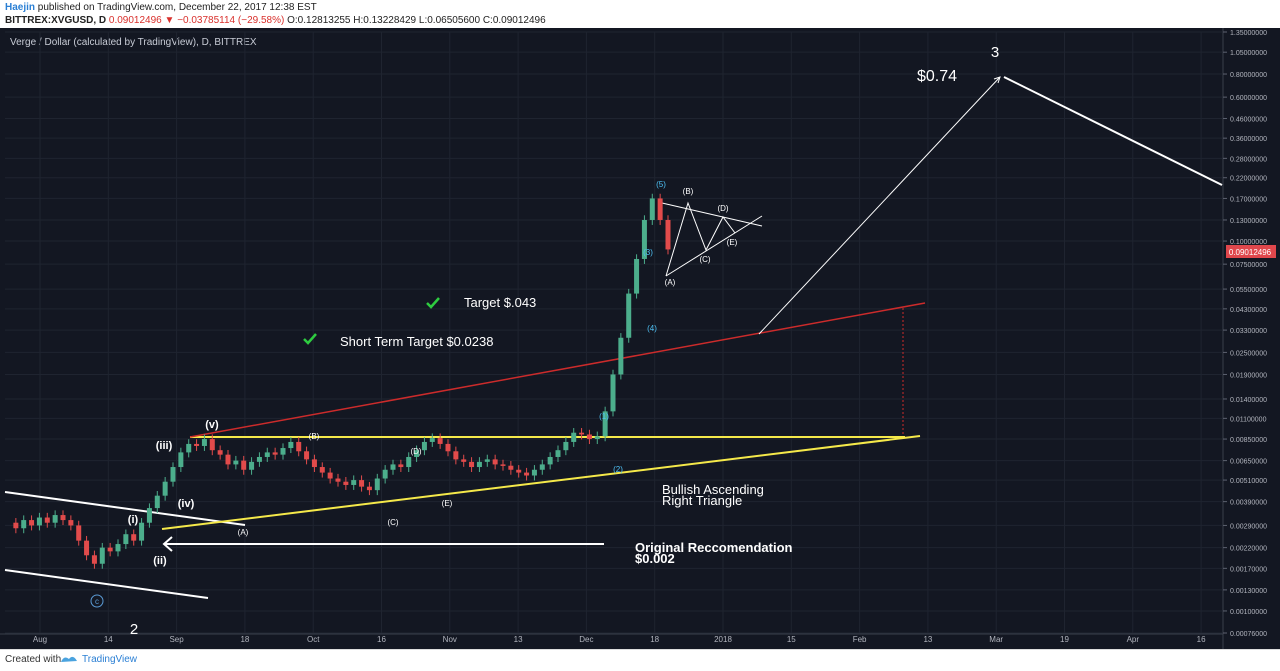 The width and height of the screenshot is (1280, 671). What do you see at coordinates (722, 208) in the screenshot?
I see `abc-label: (D)` at bounding box center [722, 208].